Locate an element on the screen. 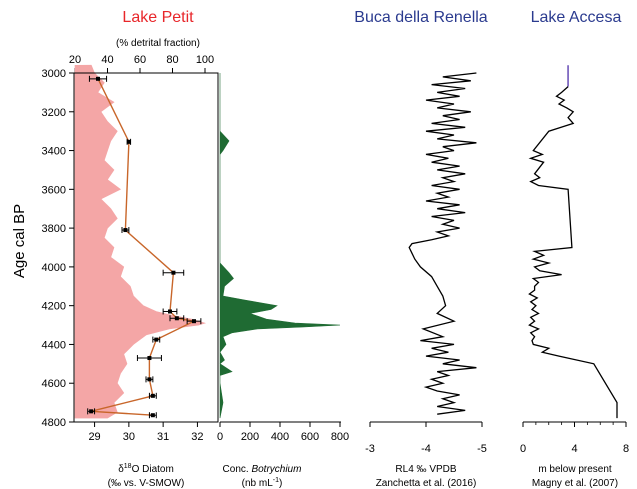 The height and width of the screenshot is (489, 637). botrychium-area-series is located at coordinates (280, 246).